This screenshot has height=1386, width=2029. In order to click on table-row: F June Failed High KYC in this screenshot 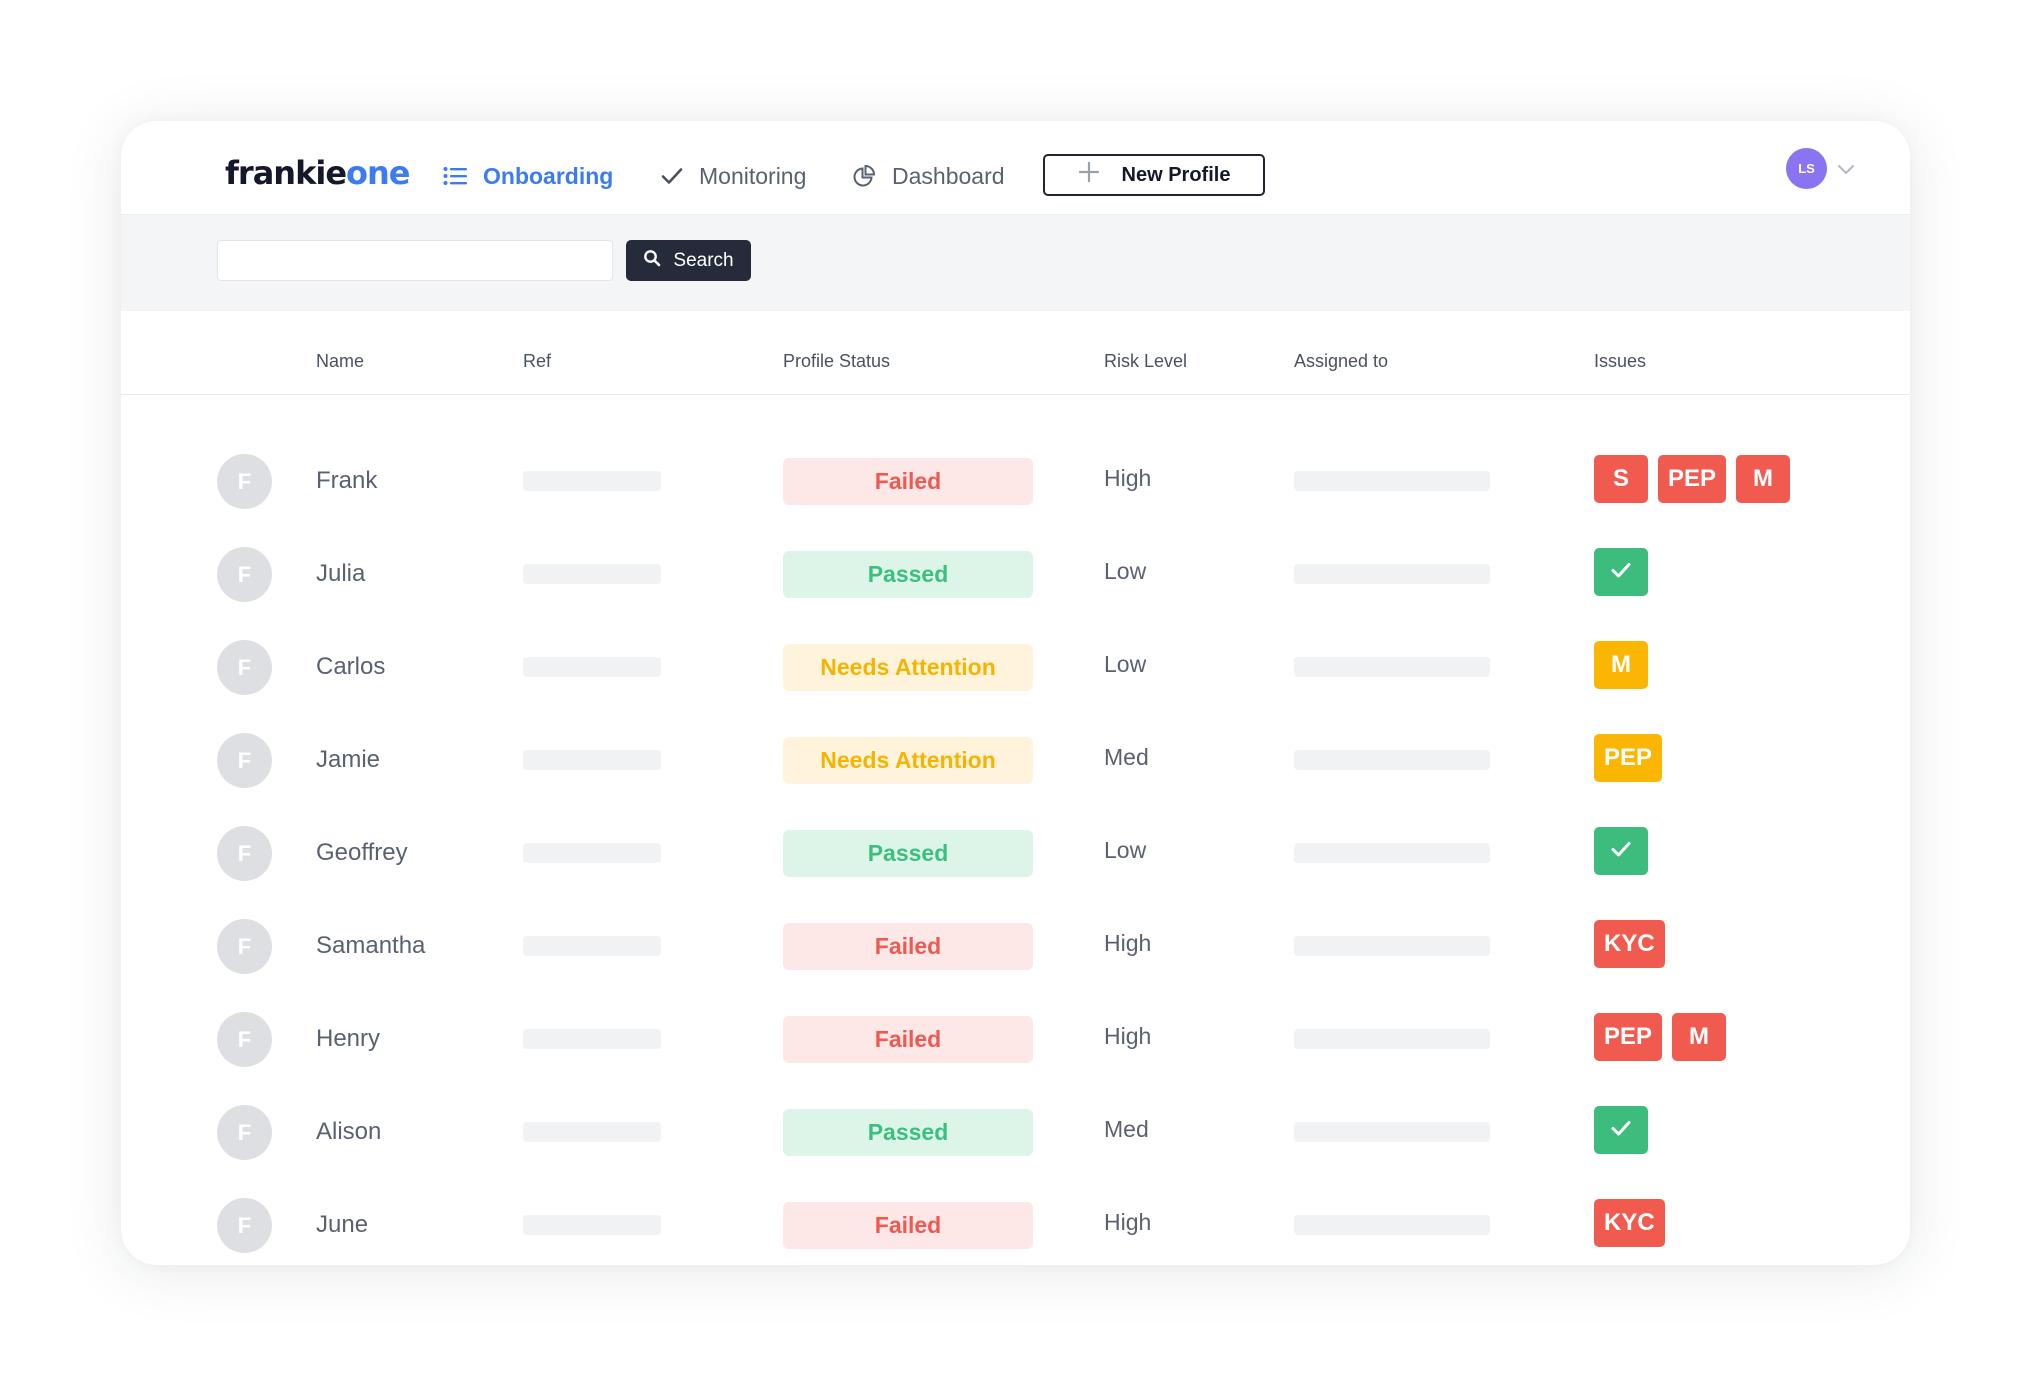, I will do `click(1015, 1222)`.